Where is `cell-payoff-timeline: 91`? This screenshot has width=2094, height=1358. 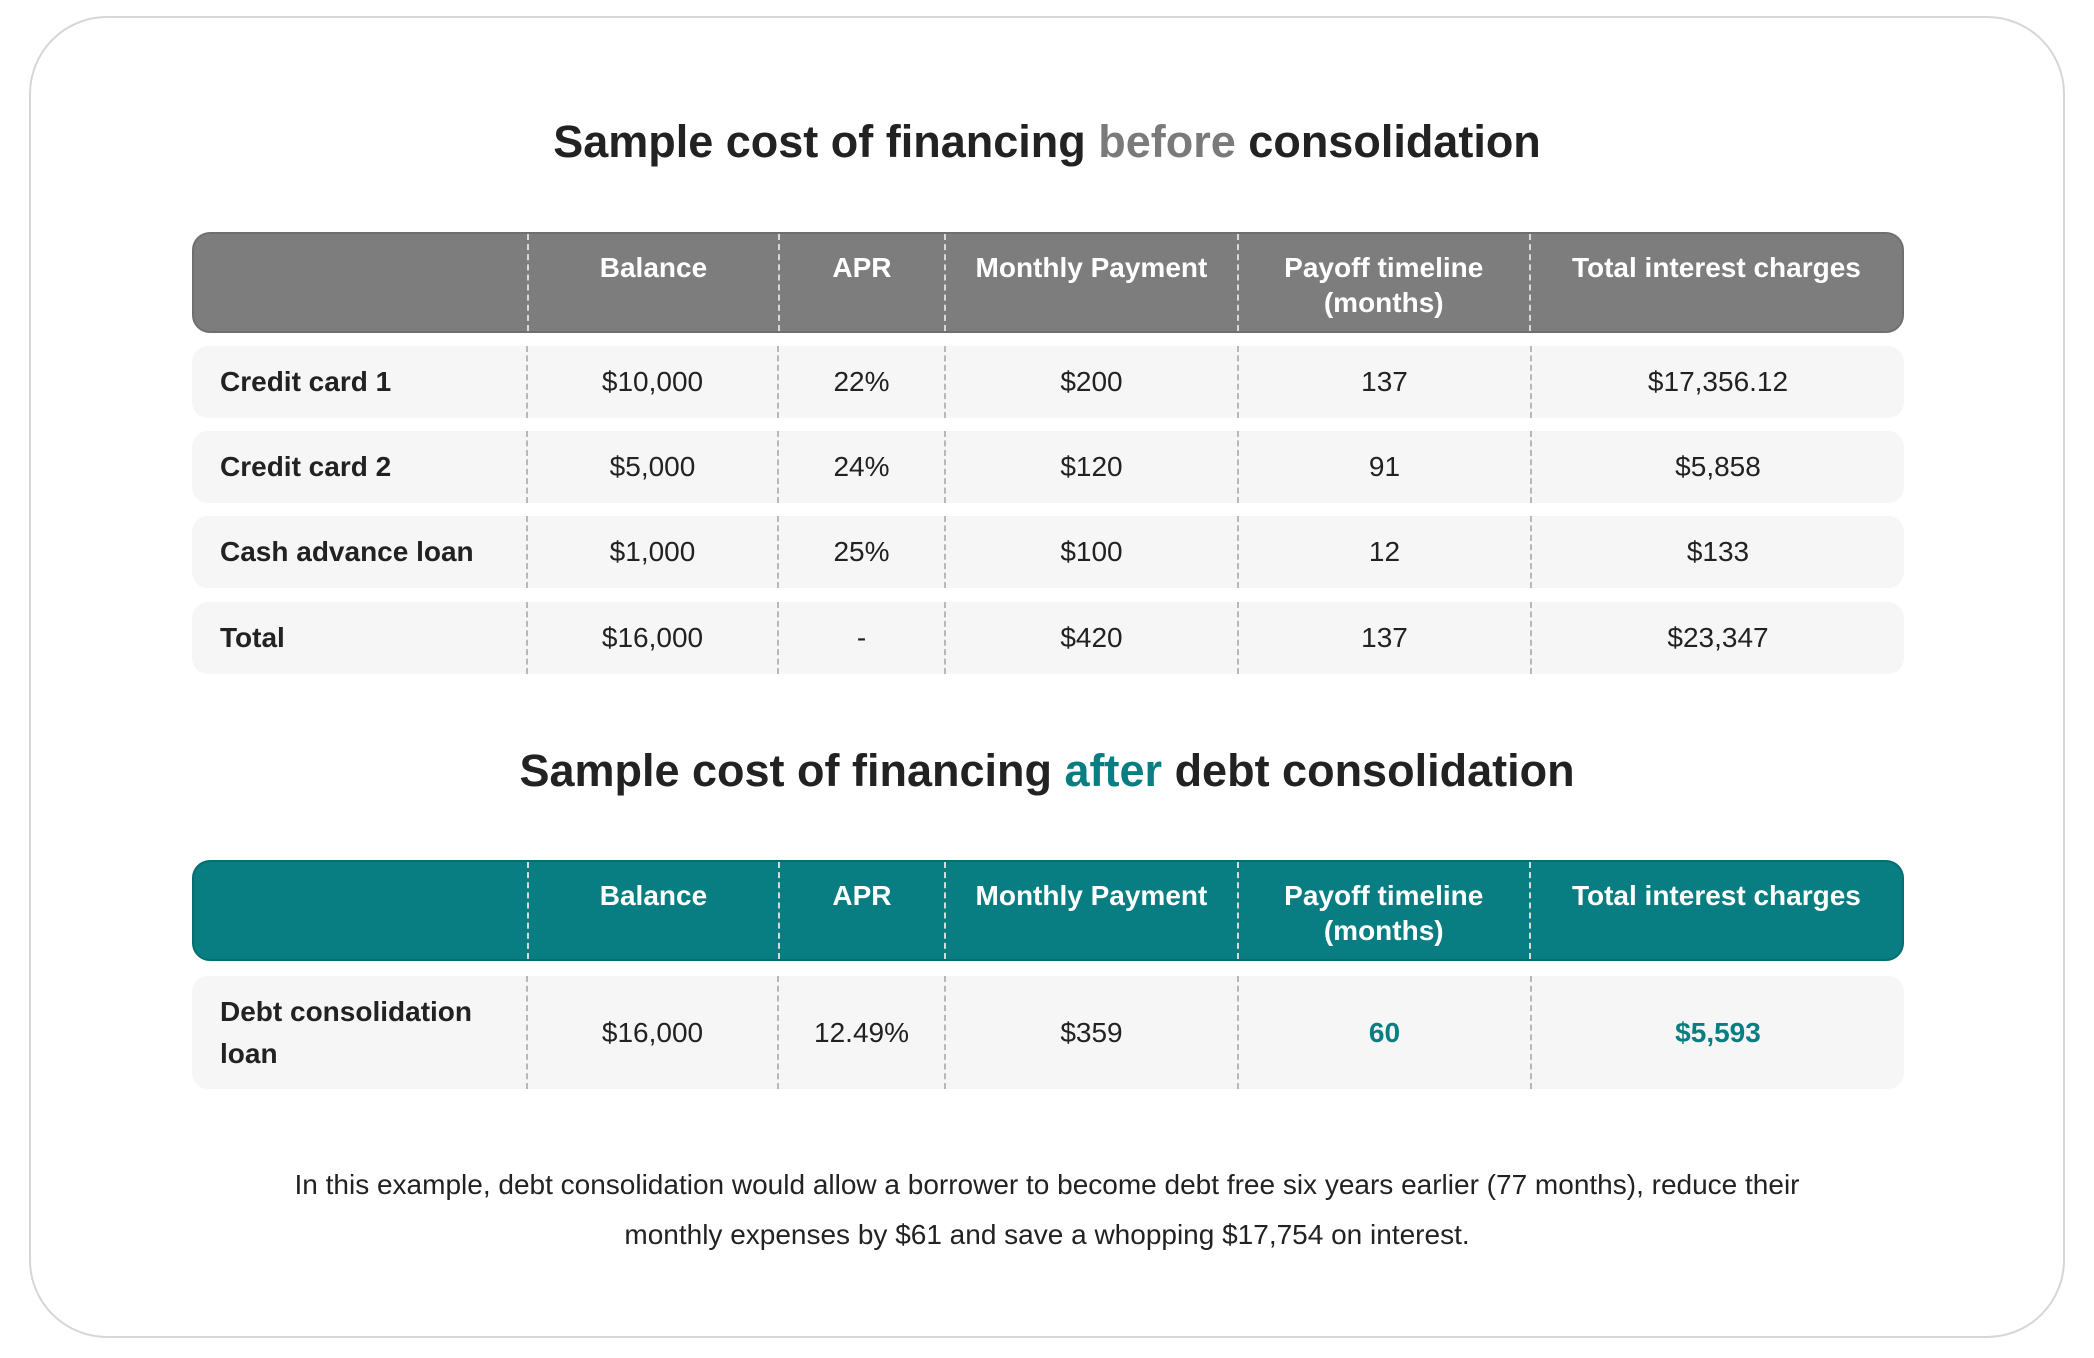
cell-payoff-timeline: 91 is located at coordinates (1383, 467).